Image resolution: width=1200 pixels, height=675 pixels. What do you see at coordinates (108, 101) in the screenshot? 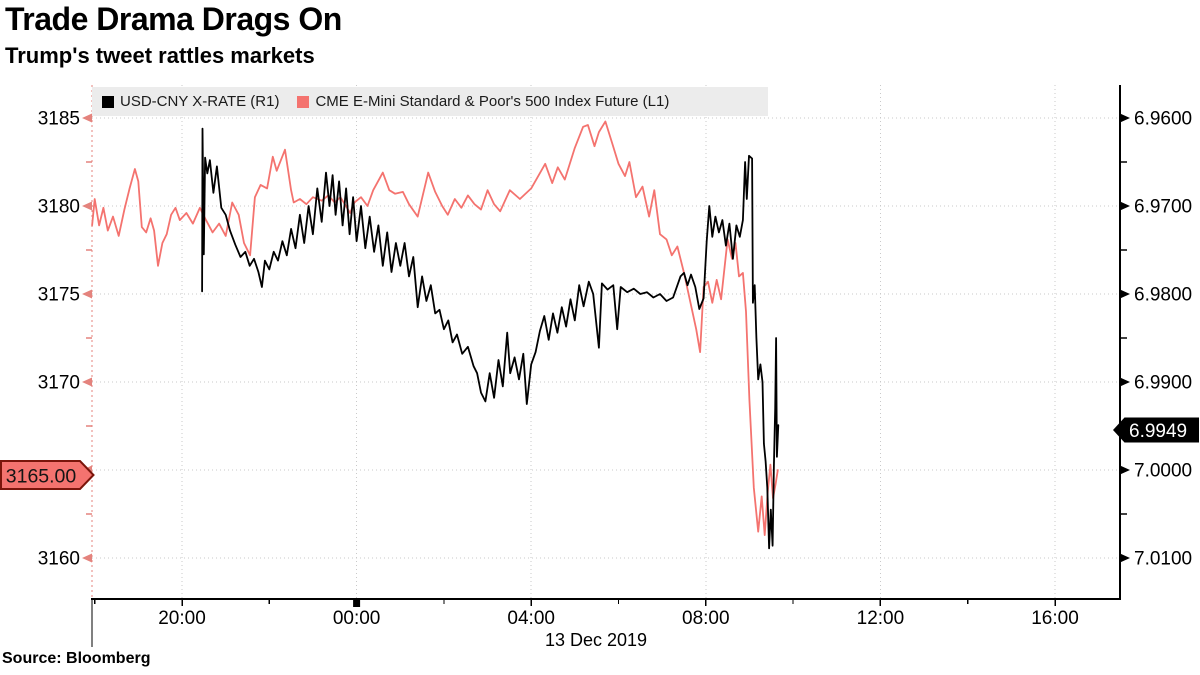
I see `usdcny-swatch-icon` at bounding box center [108, 101].